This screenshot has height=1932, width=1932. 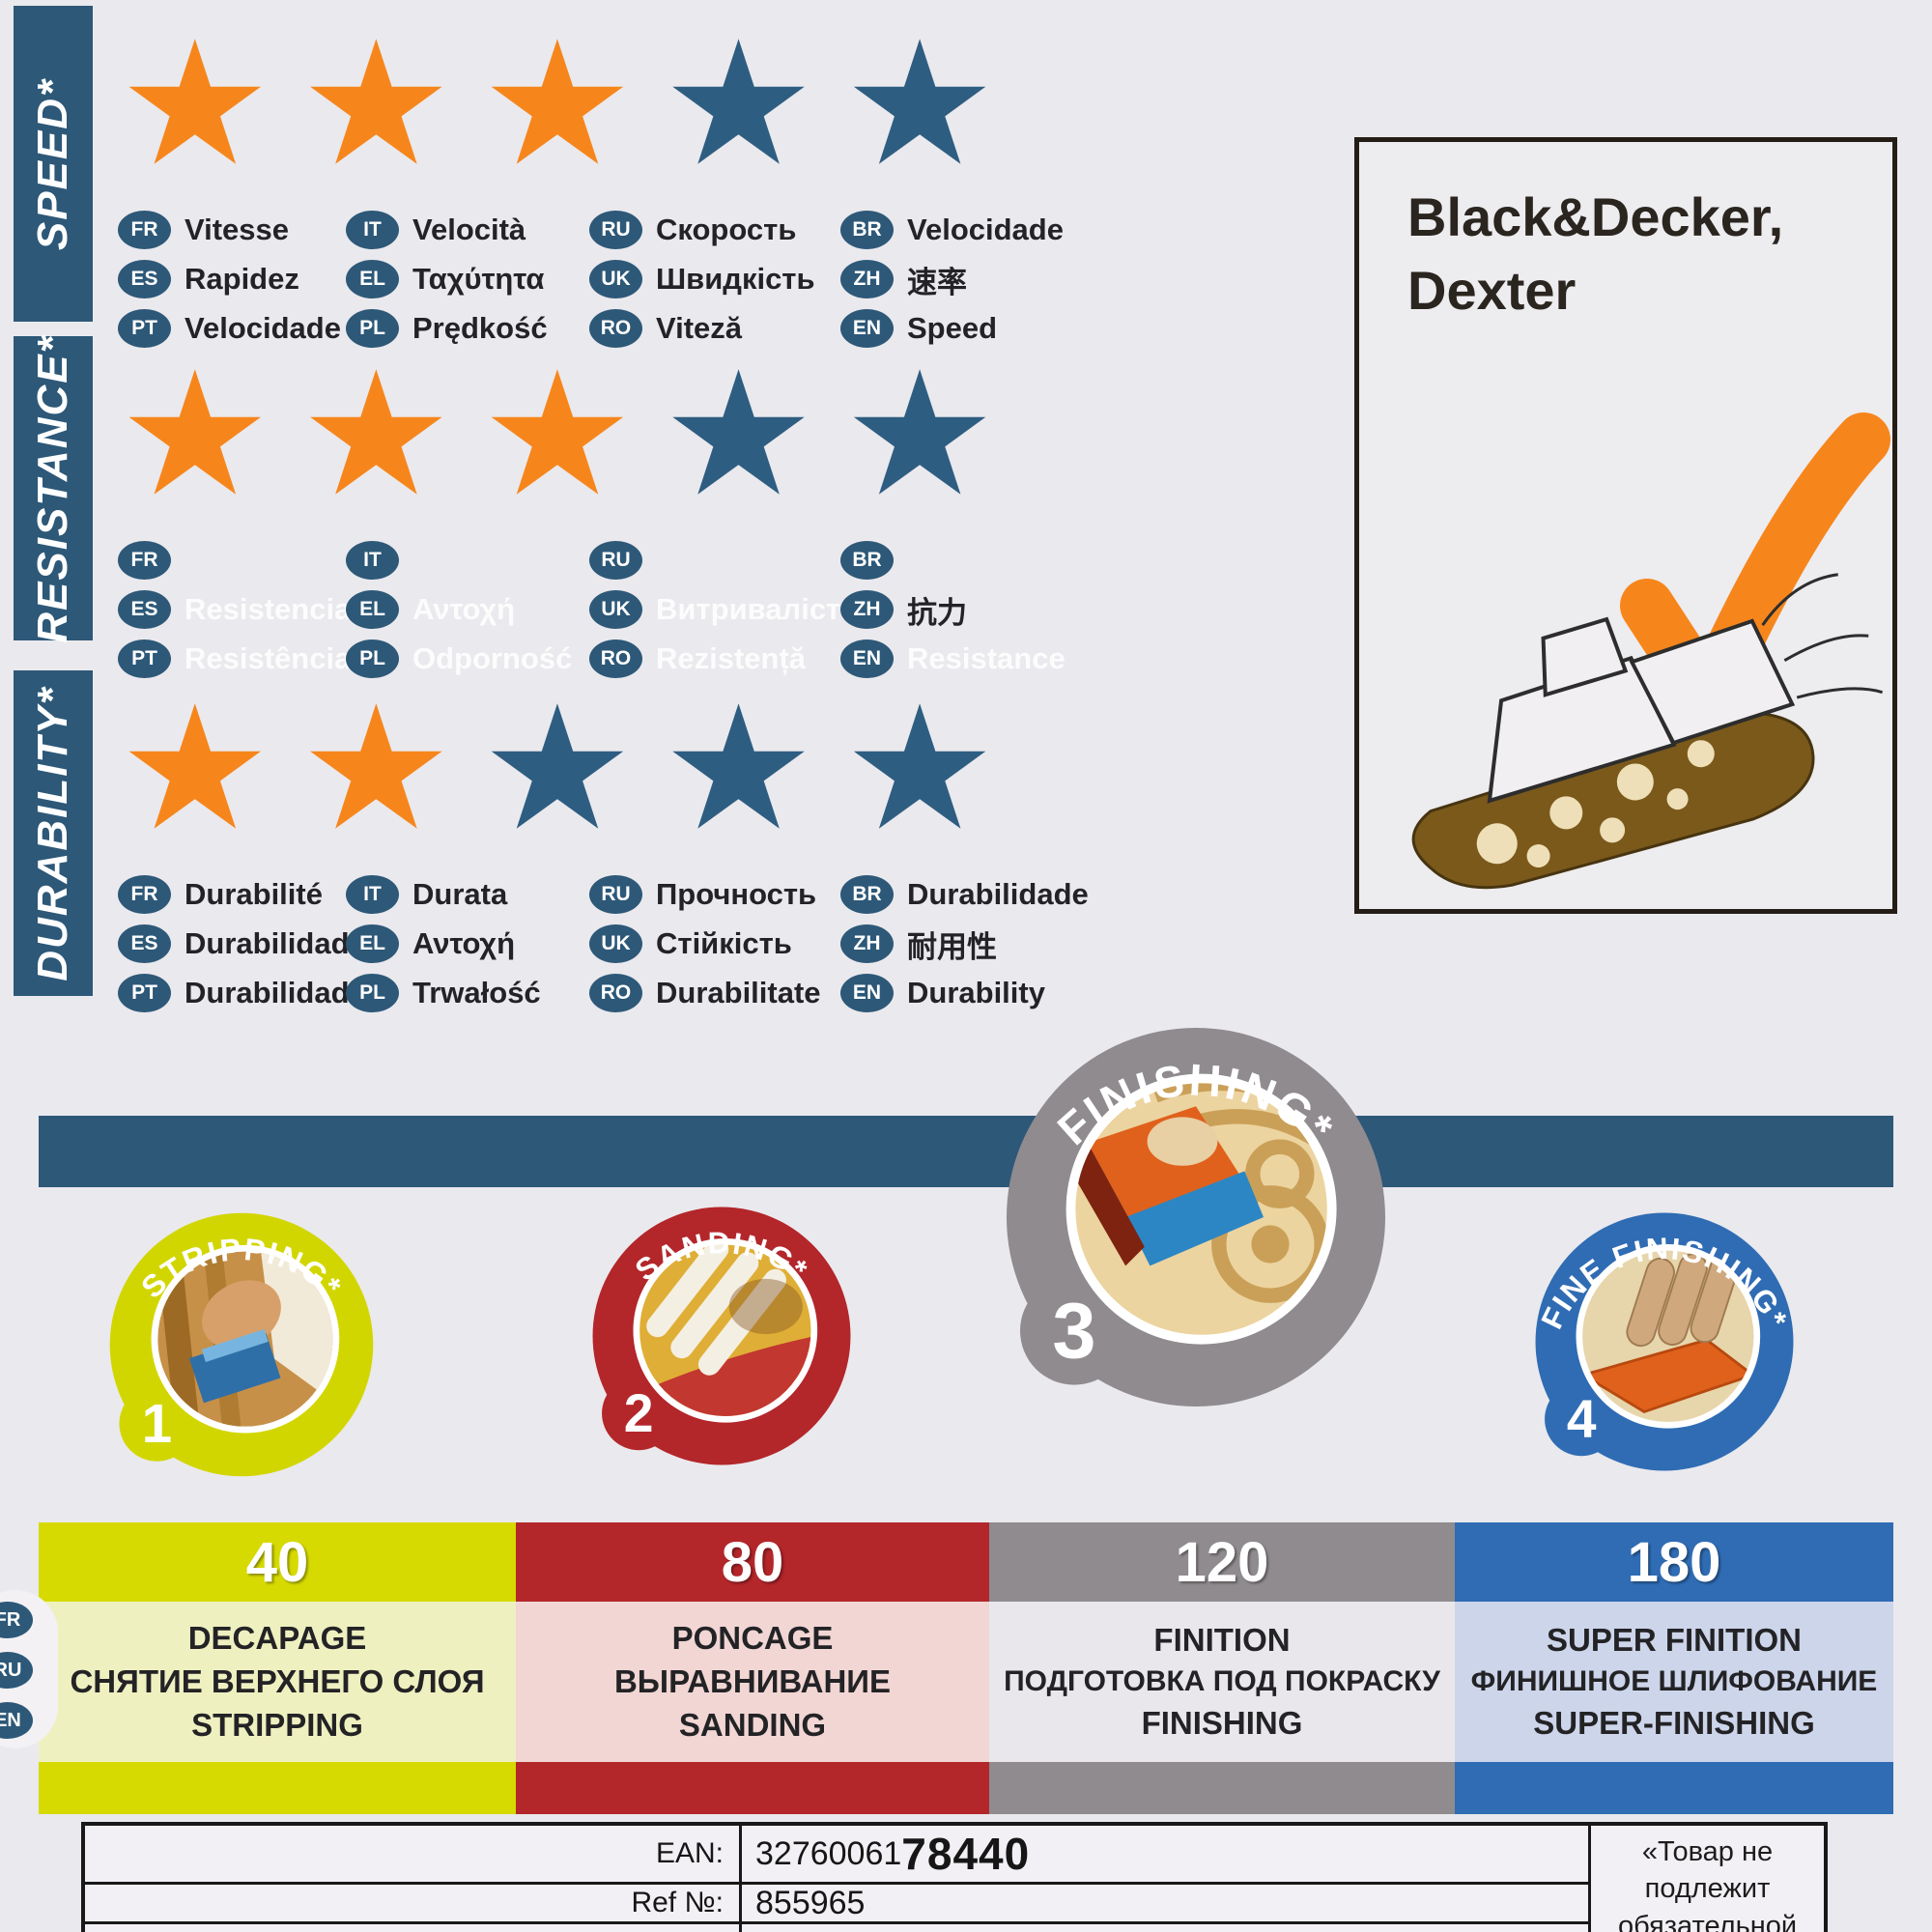 I want to click on lang-item: IT Velocità, so click(x=467, y=230).